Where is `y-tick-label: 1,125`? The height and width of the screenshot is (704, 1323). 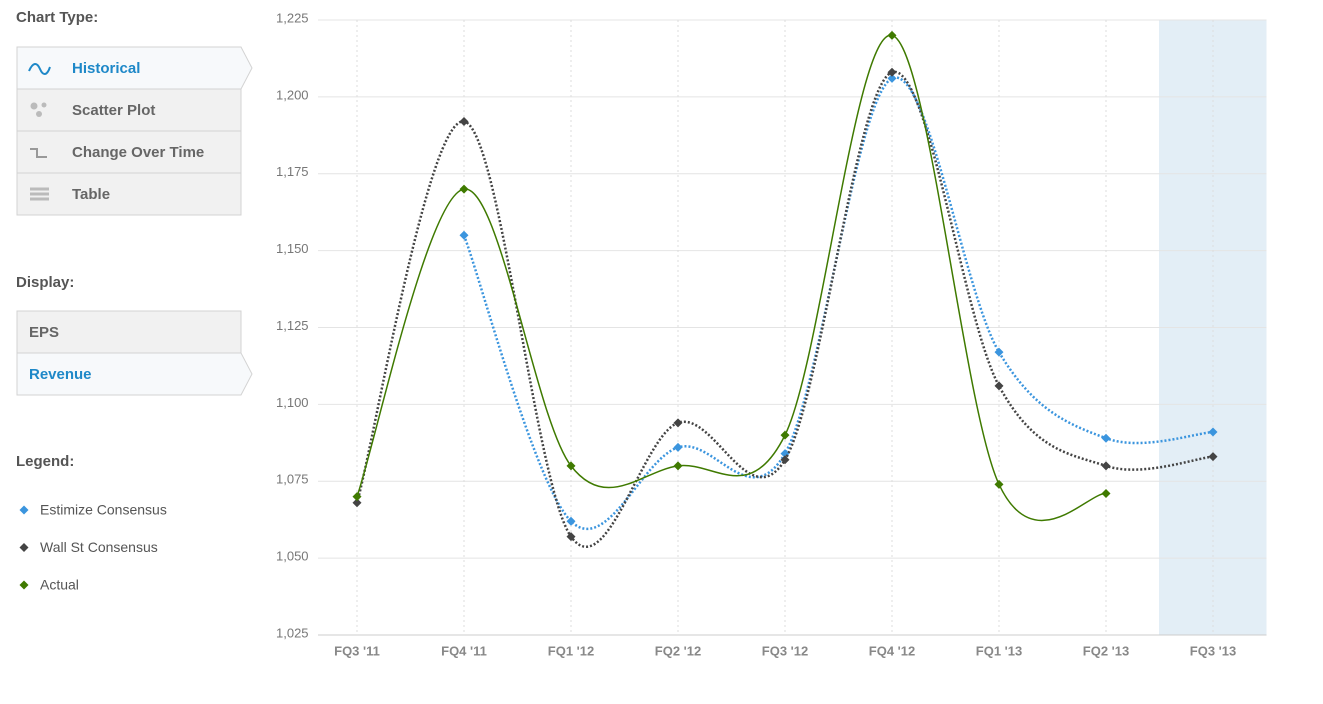
y-tick-label: 1,125 is located at coordinates (292, 325).